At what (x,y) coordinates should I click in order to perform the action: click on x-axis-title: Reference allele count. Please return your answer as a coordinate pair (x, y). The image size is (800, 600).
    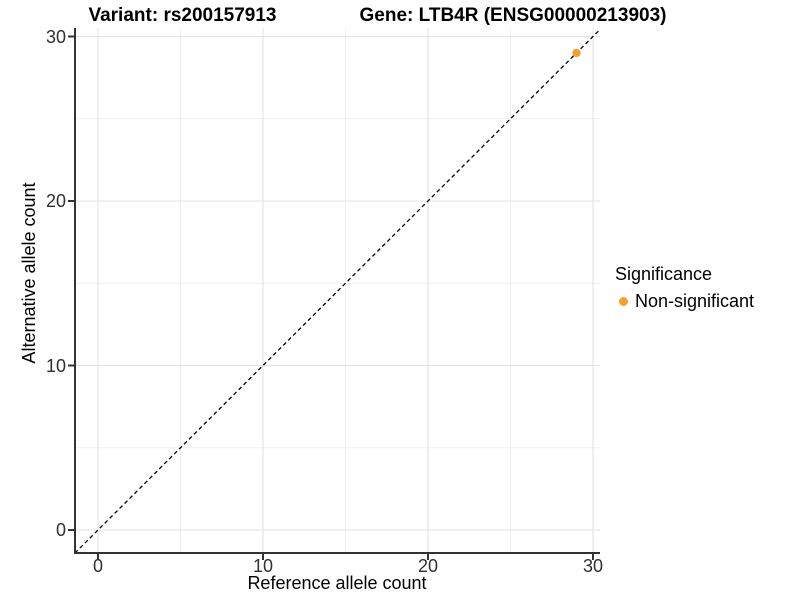
    Looking at the image, I should click on (337, 583).